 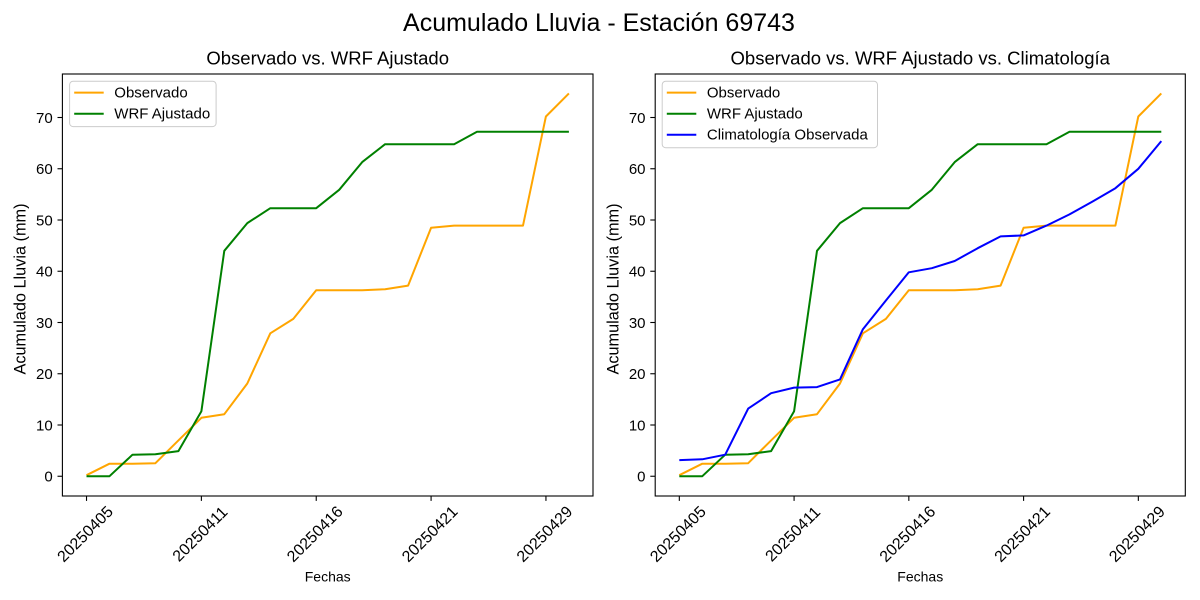 I want to click on svg-text:Acumulado Lluvia - Estación 69: Acumulado Lluvia - Estación 69743, so click(x=599, y=23).